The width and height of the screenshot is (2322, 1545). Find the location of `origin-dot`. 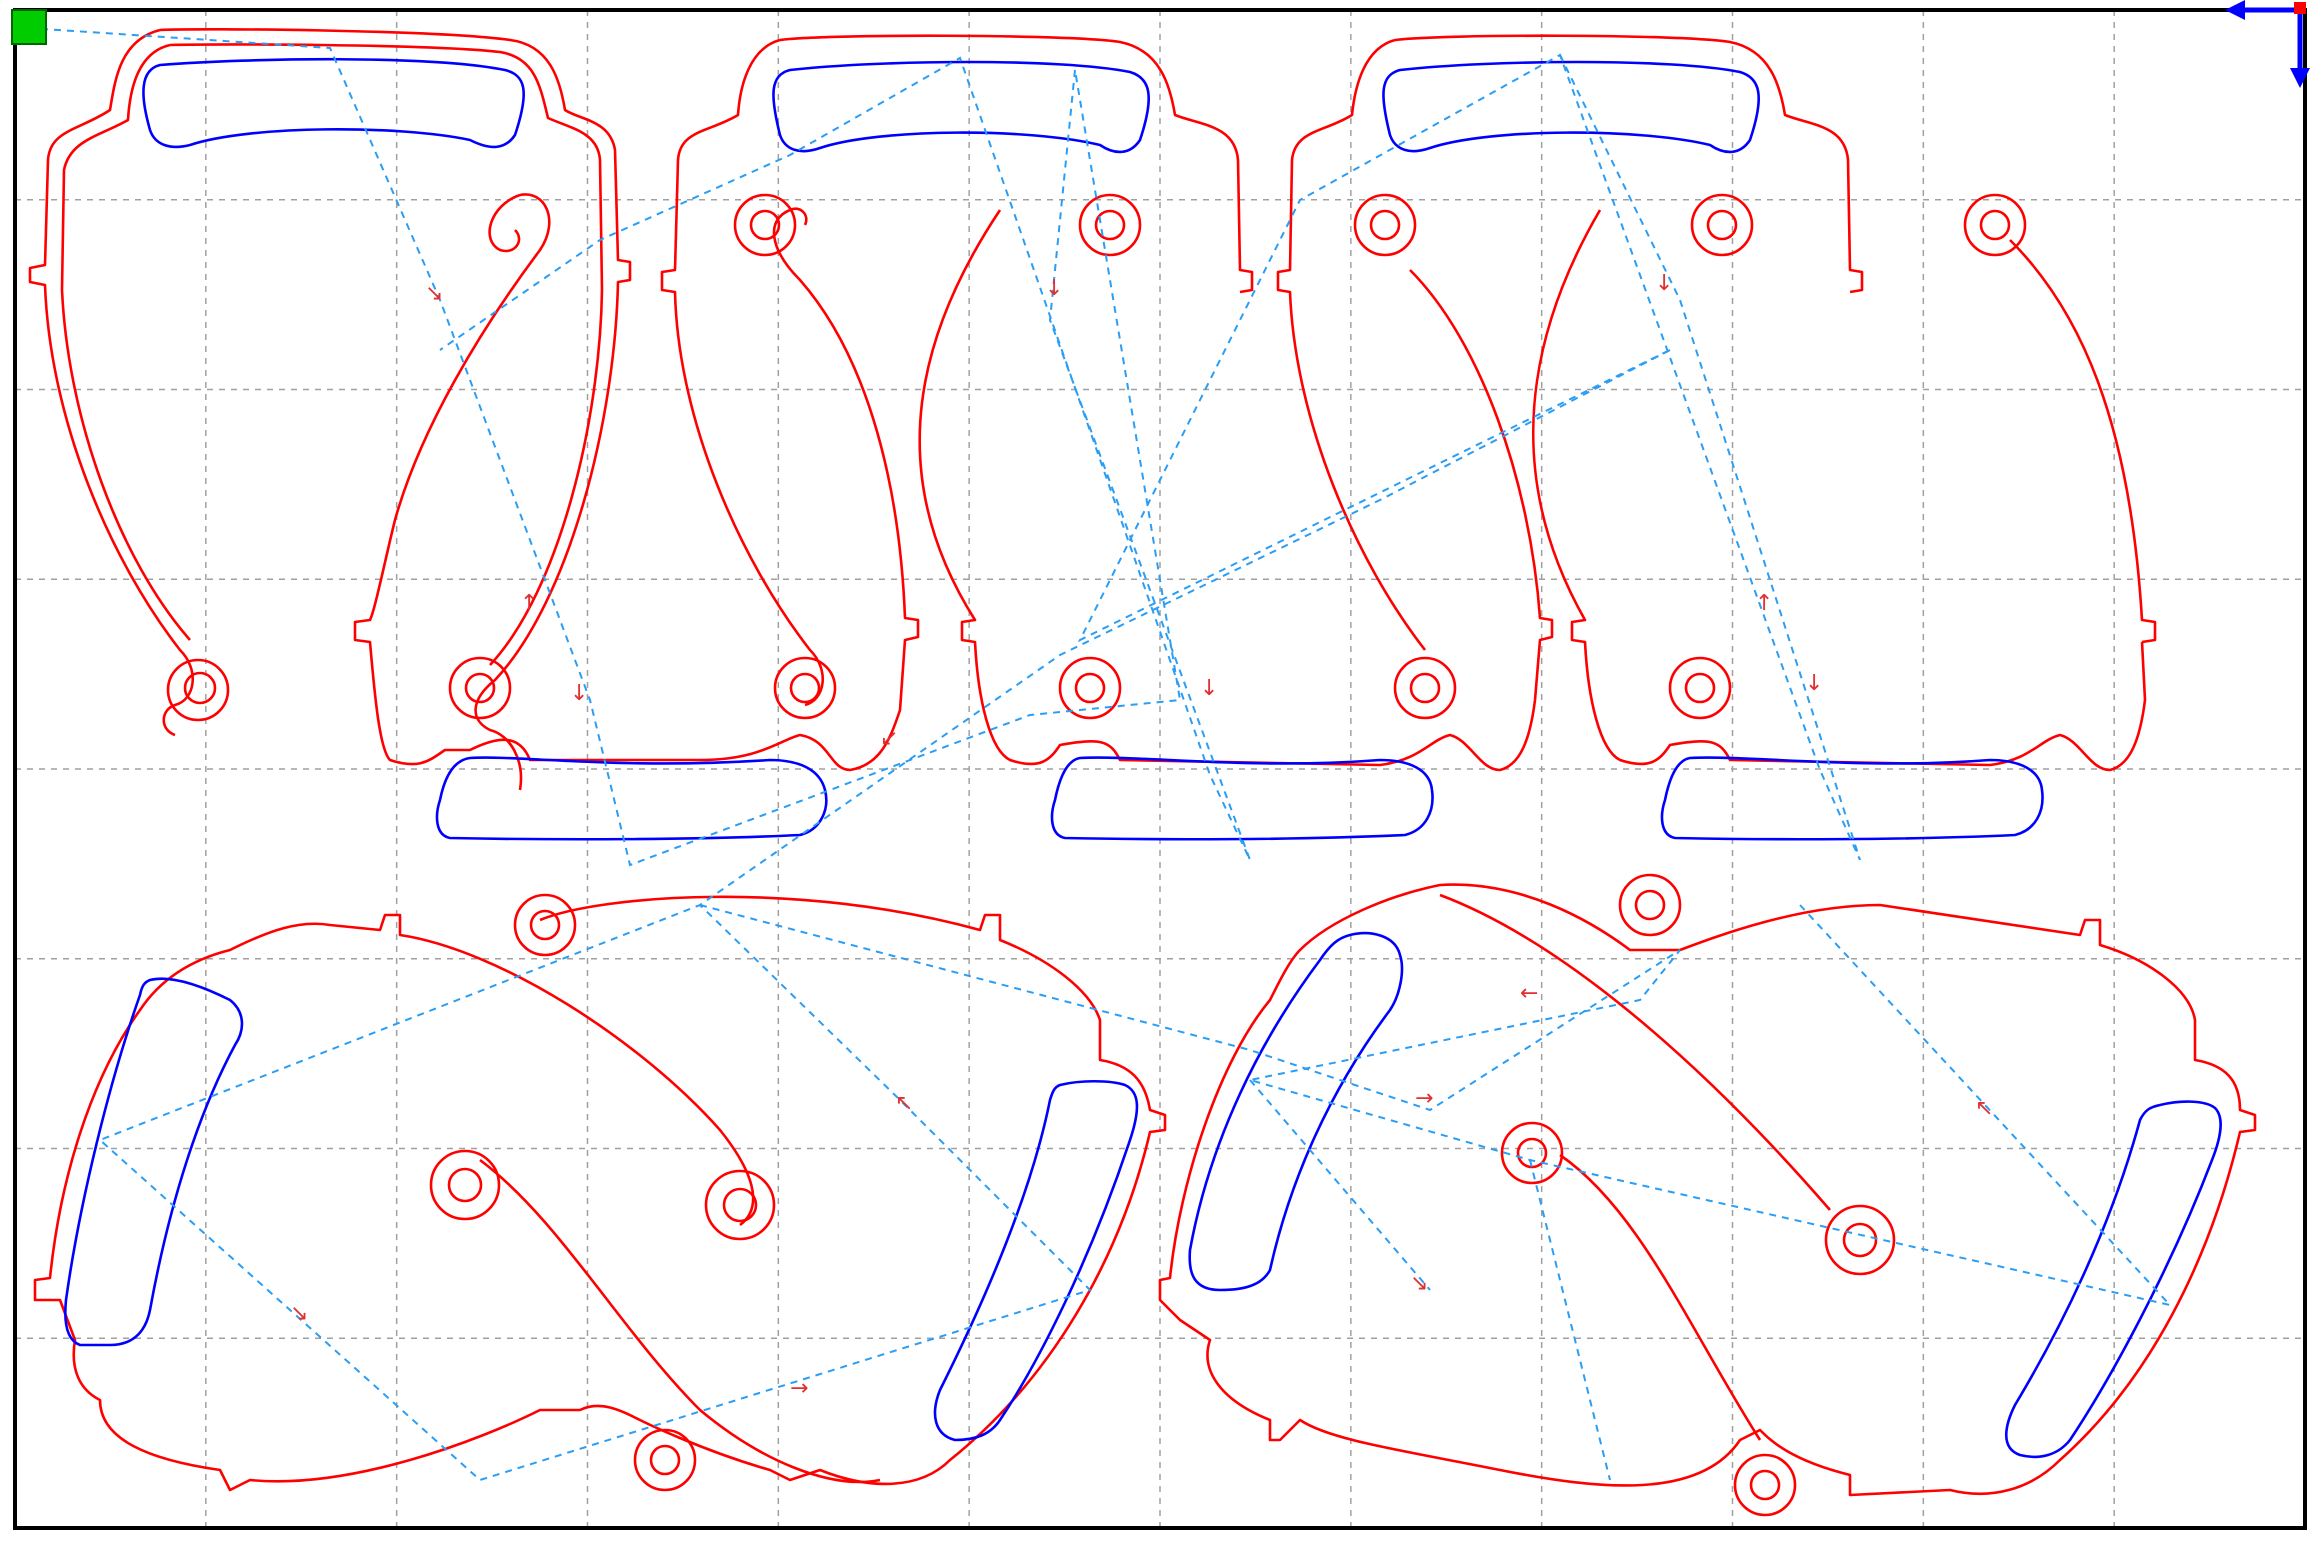

origin-dot is located at coordinates (2300, 8).